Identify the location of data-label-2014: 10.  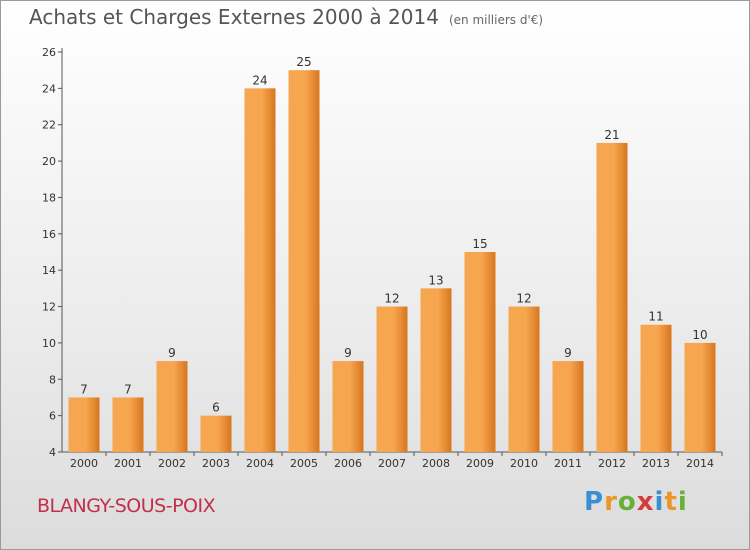
(699, 335).